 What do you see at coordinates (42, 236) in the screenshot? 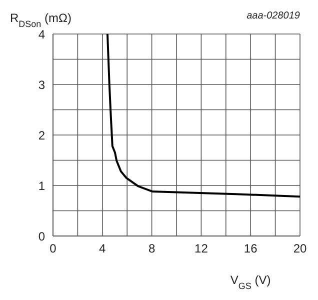
I see `y-tick-label: 0` at bounding box center [42, 236].